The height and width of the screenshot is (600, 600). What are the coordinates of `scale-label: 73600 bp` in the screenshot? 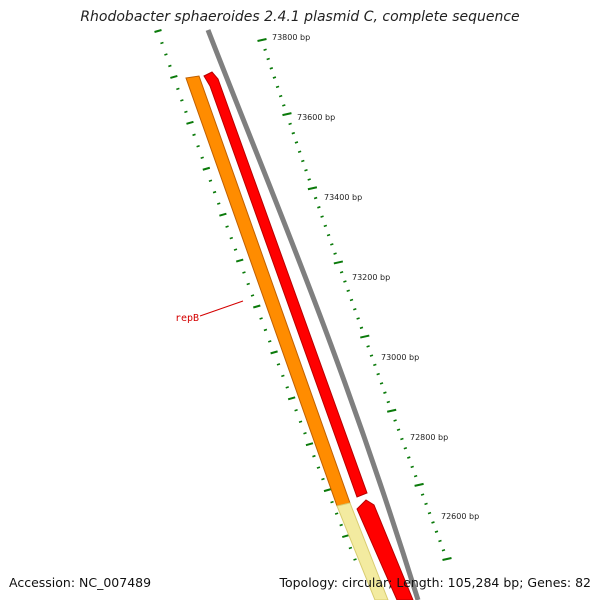 It's located at (316, 117).